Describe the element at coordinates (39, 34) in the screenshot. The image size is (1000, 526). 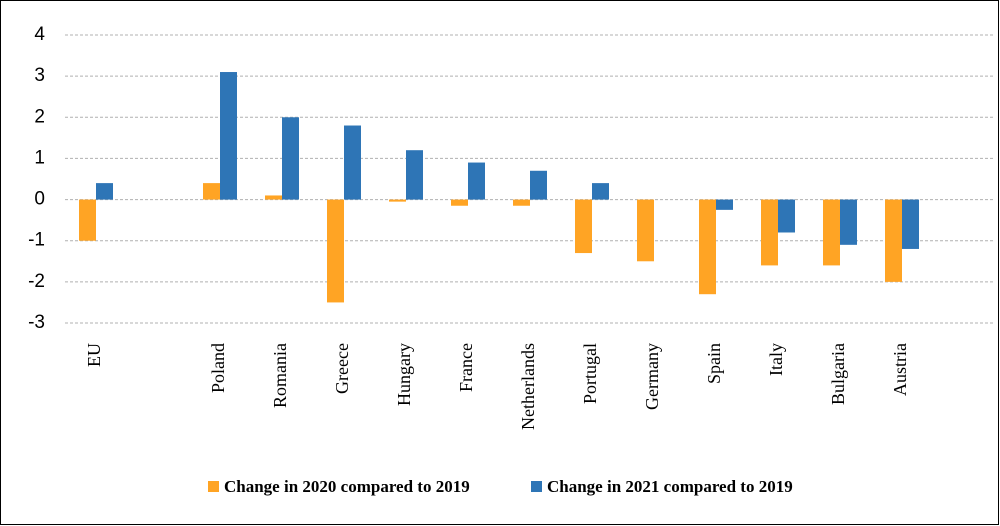
I see `y-tick-label: 4` at that location.